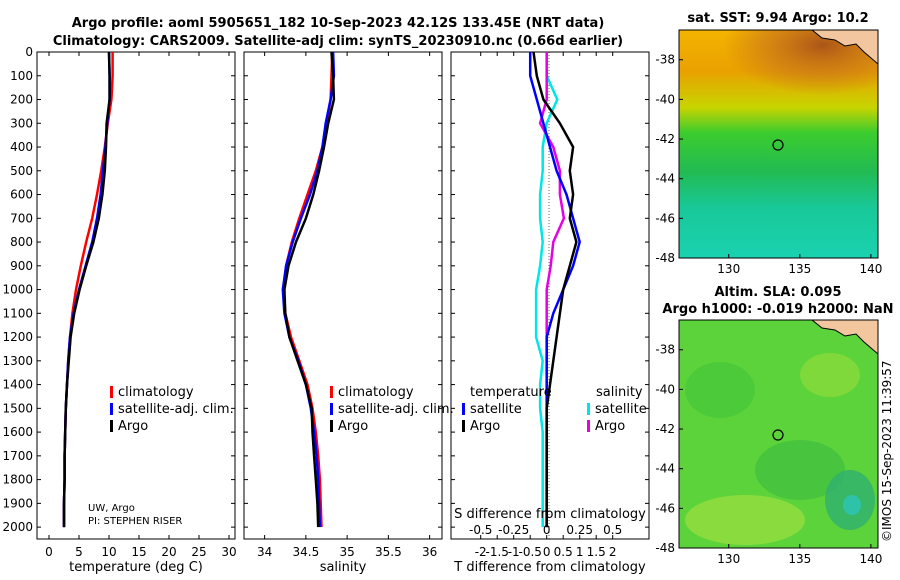 The image size is (900, 580). What do you see at coordinates (136, 567) in the screenshot?
I see `temperature-xlabel: temperature (deg C)` at bounding box center [136, 567].